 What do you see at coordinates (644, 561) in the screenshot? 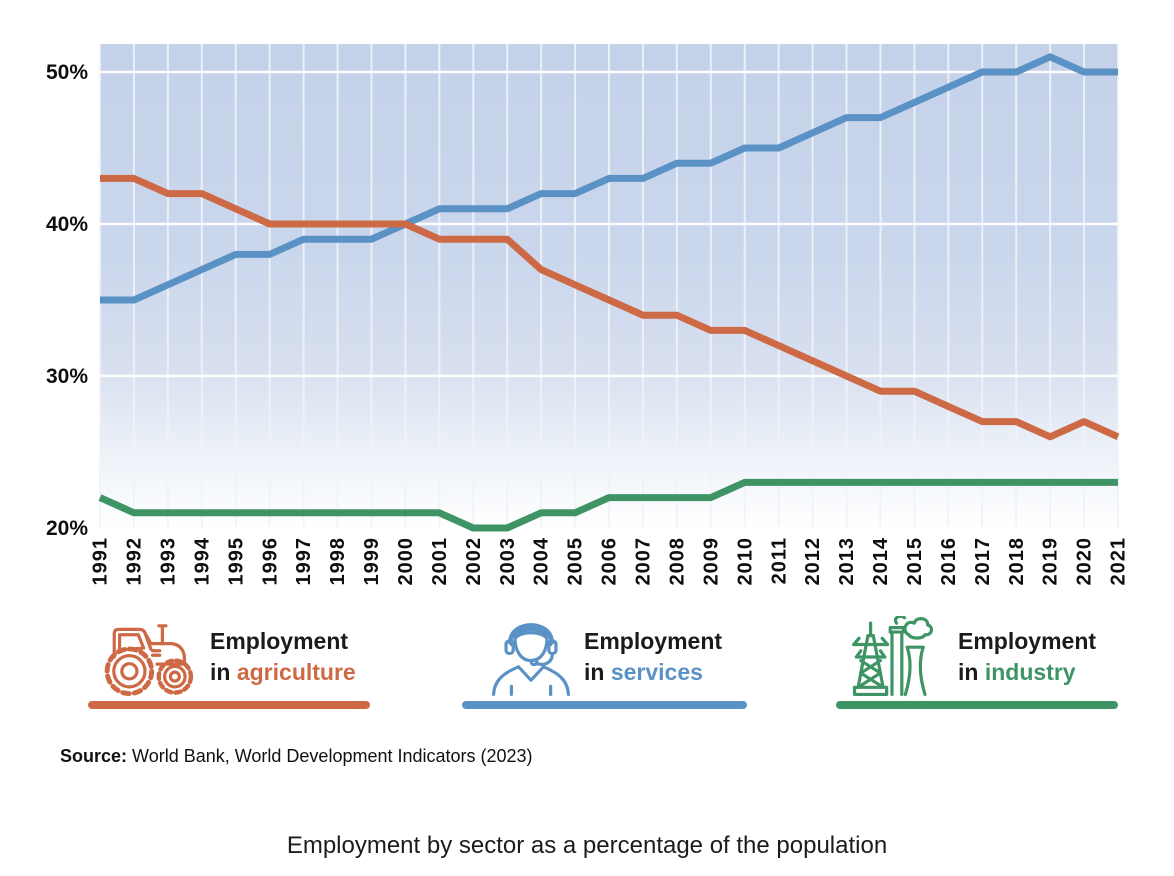
I see `x-tick-label: 2007` at bounding box center [644, 561].